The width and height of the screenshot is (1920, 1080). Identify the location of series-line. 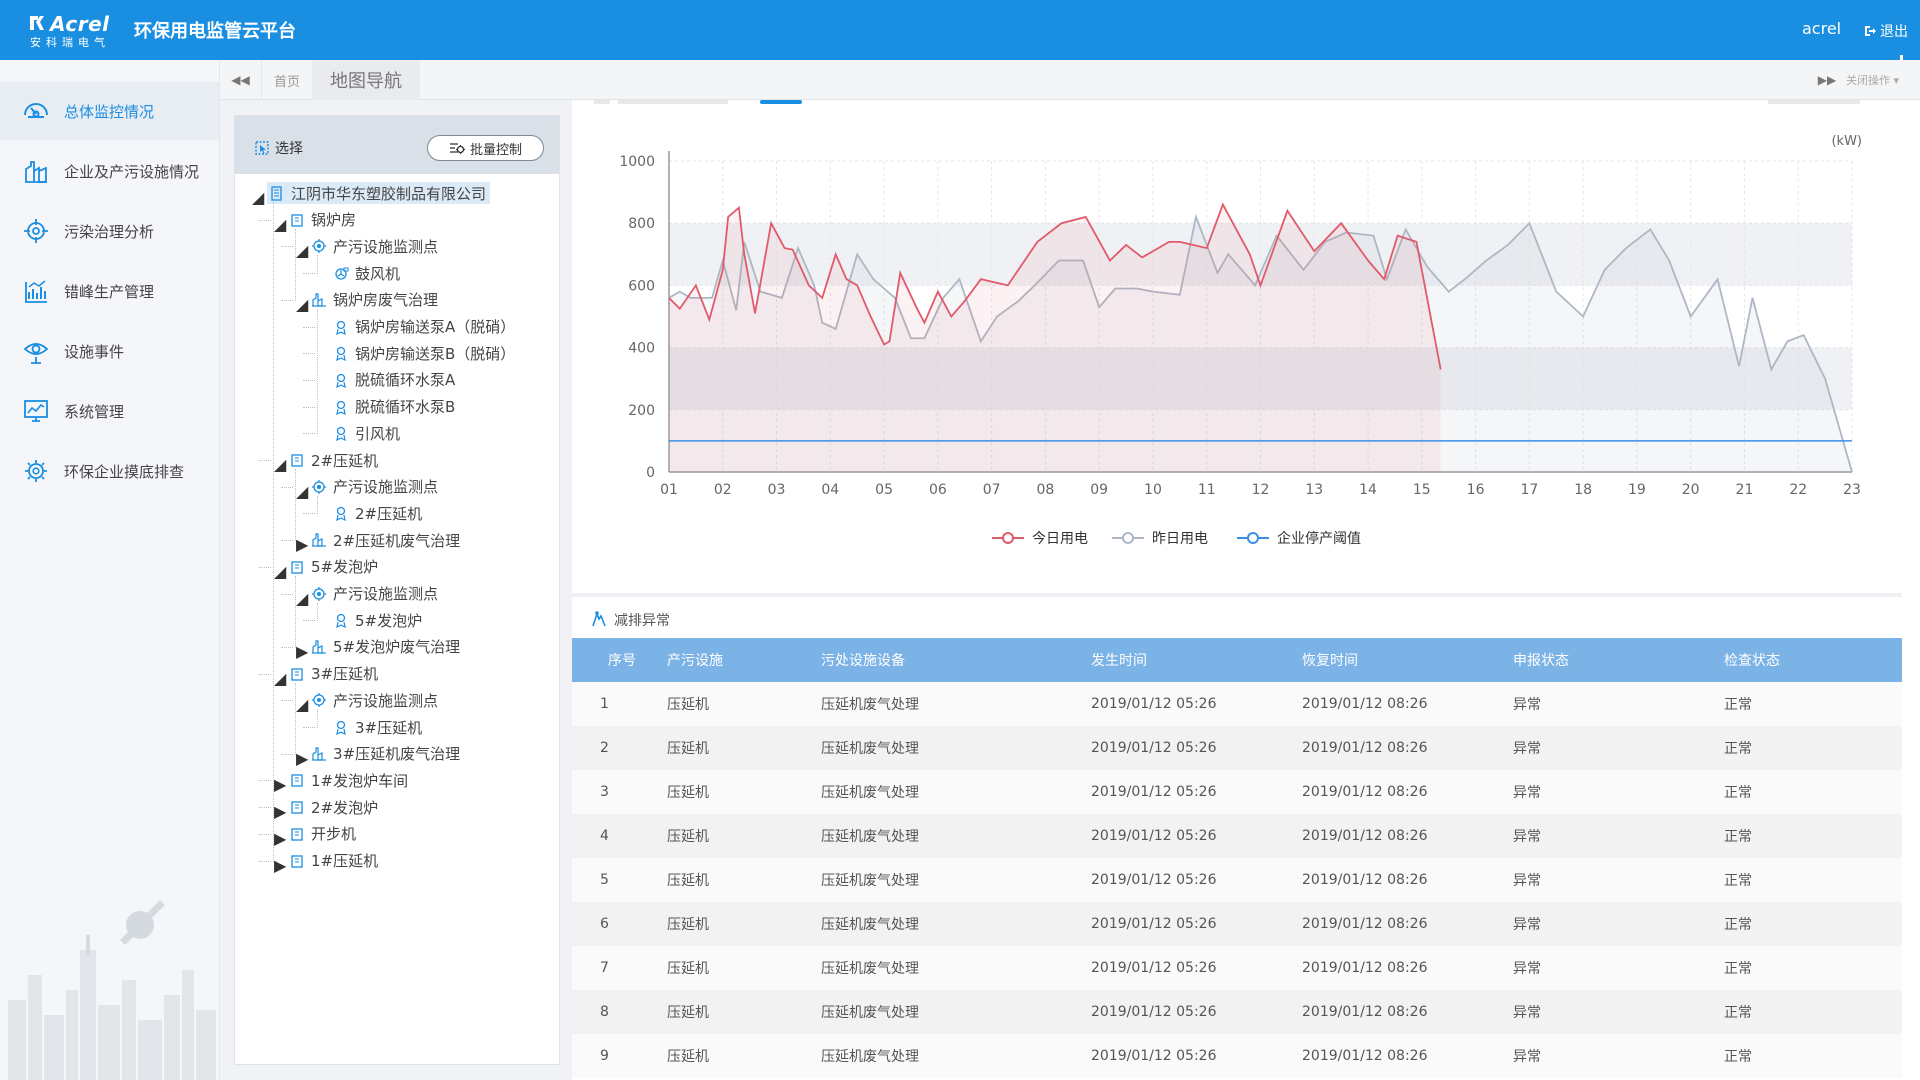
(1055, 286).